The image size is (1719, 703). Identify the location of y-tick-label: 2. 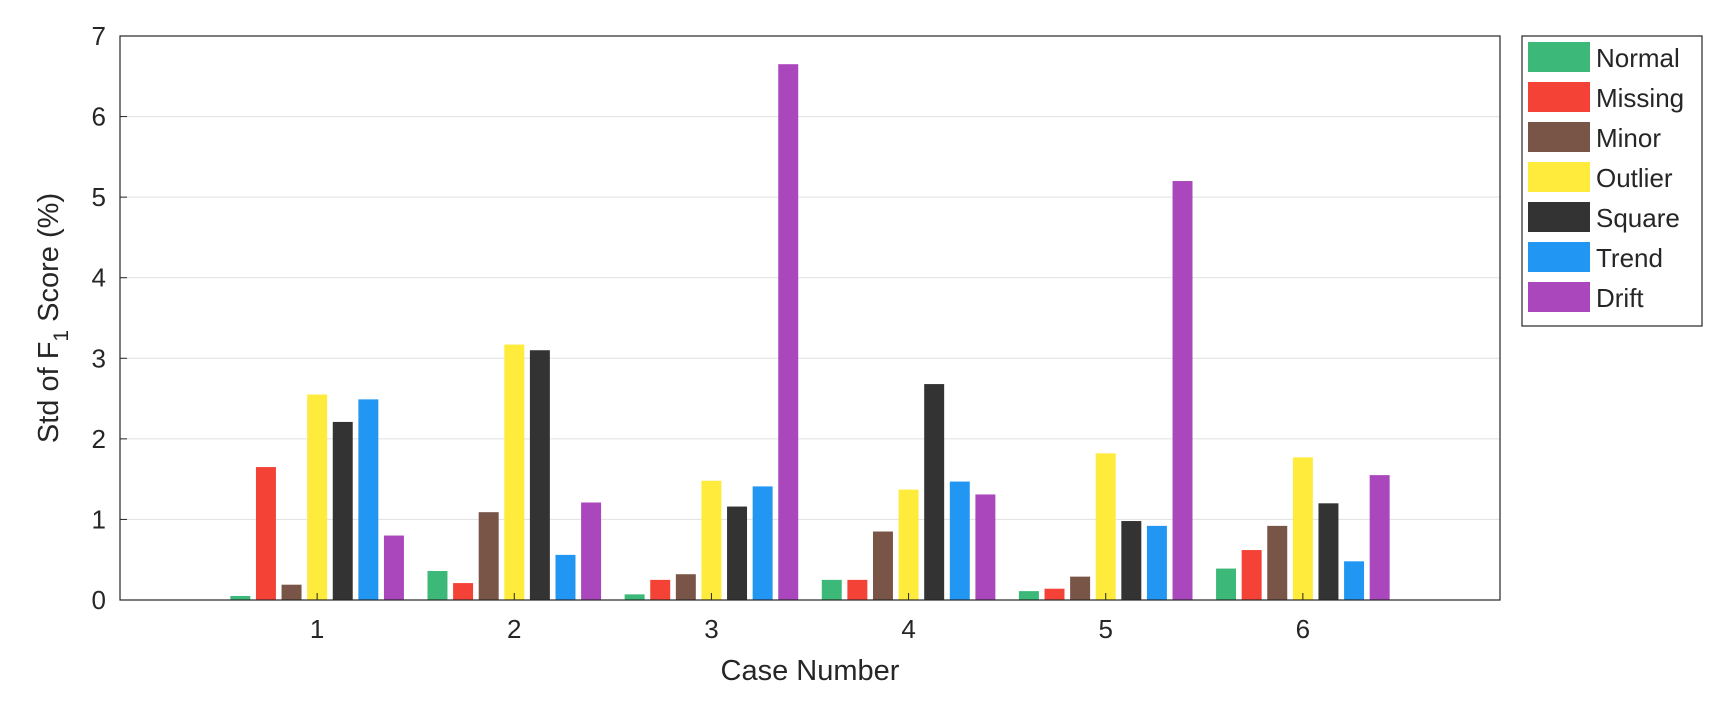
(99, 439).